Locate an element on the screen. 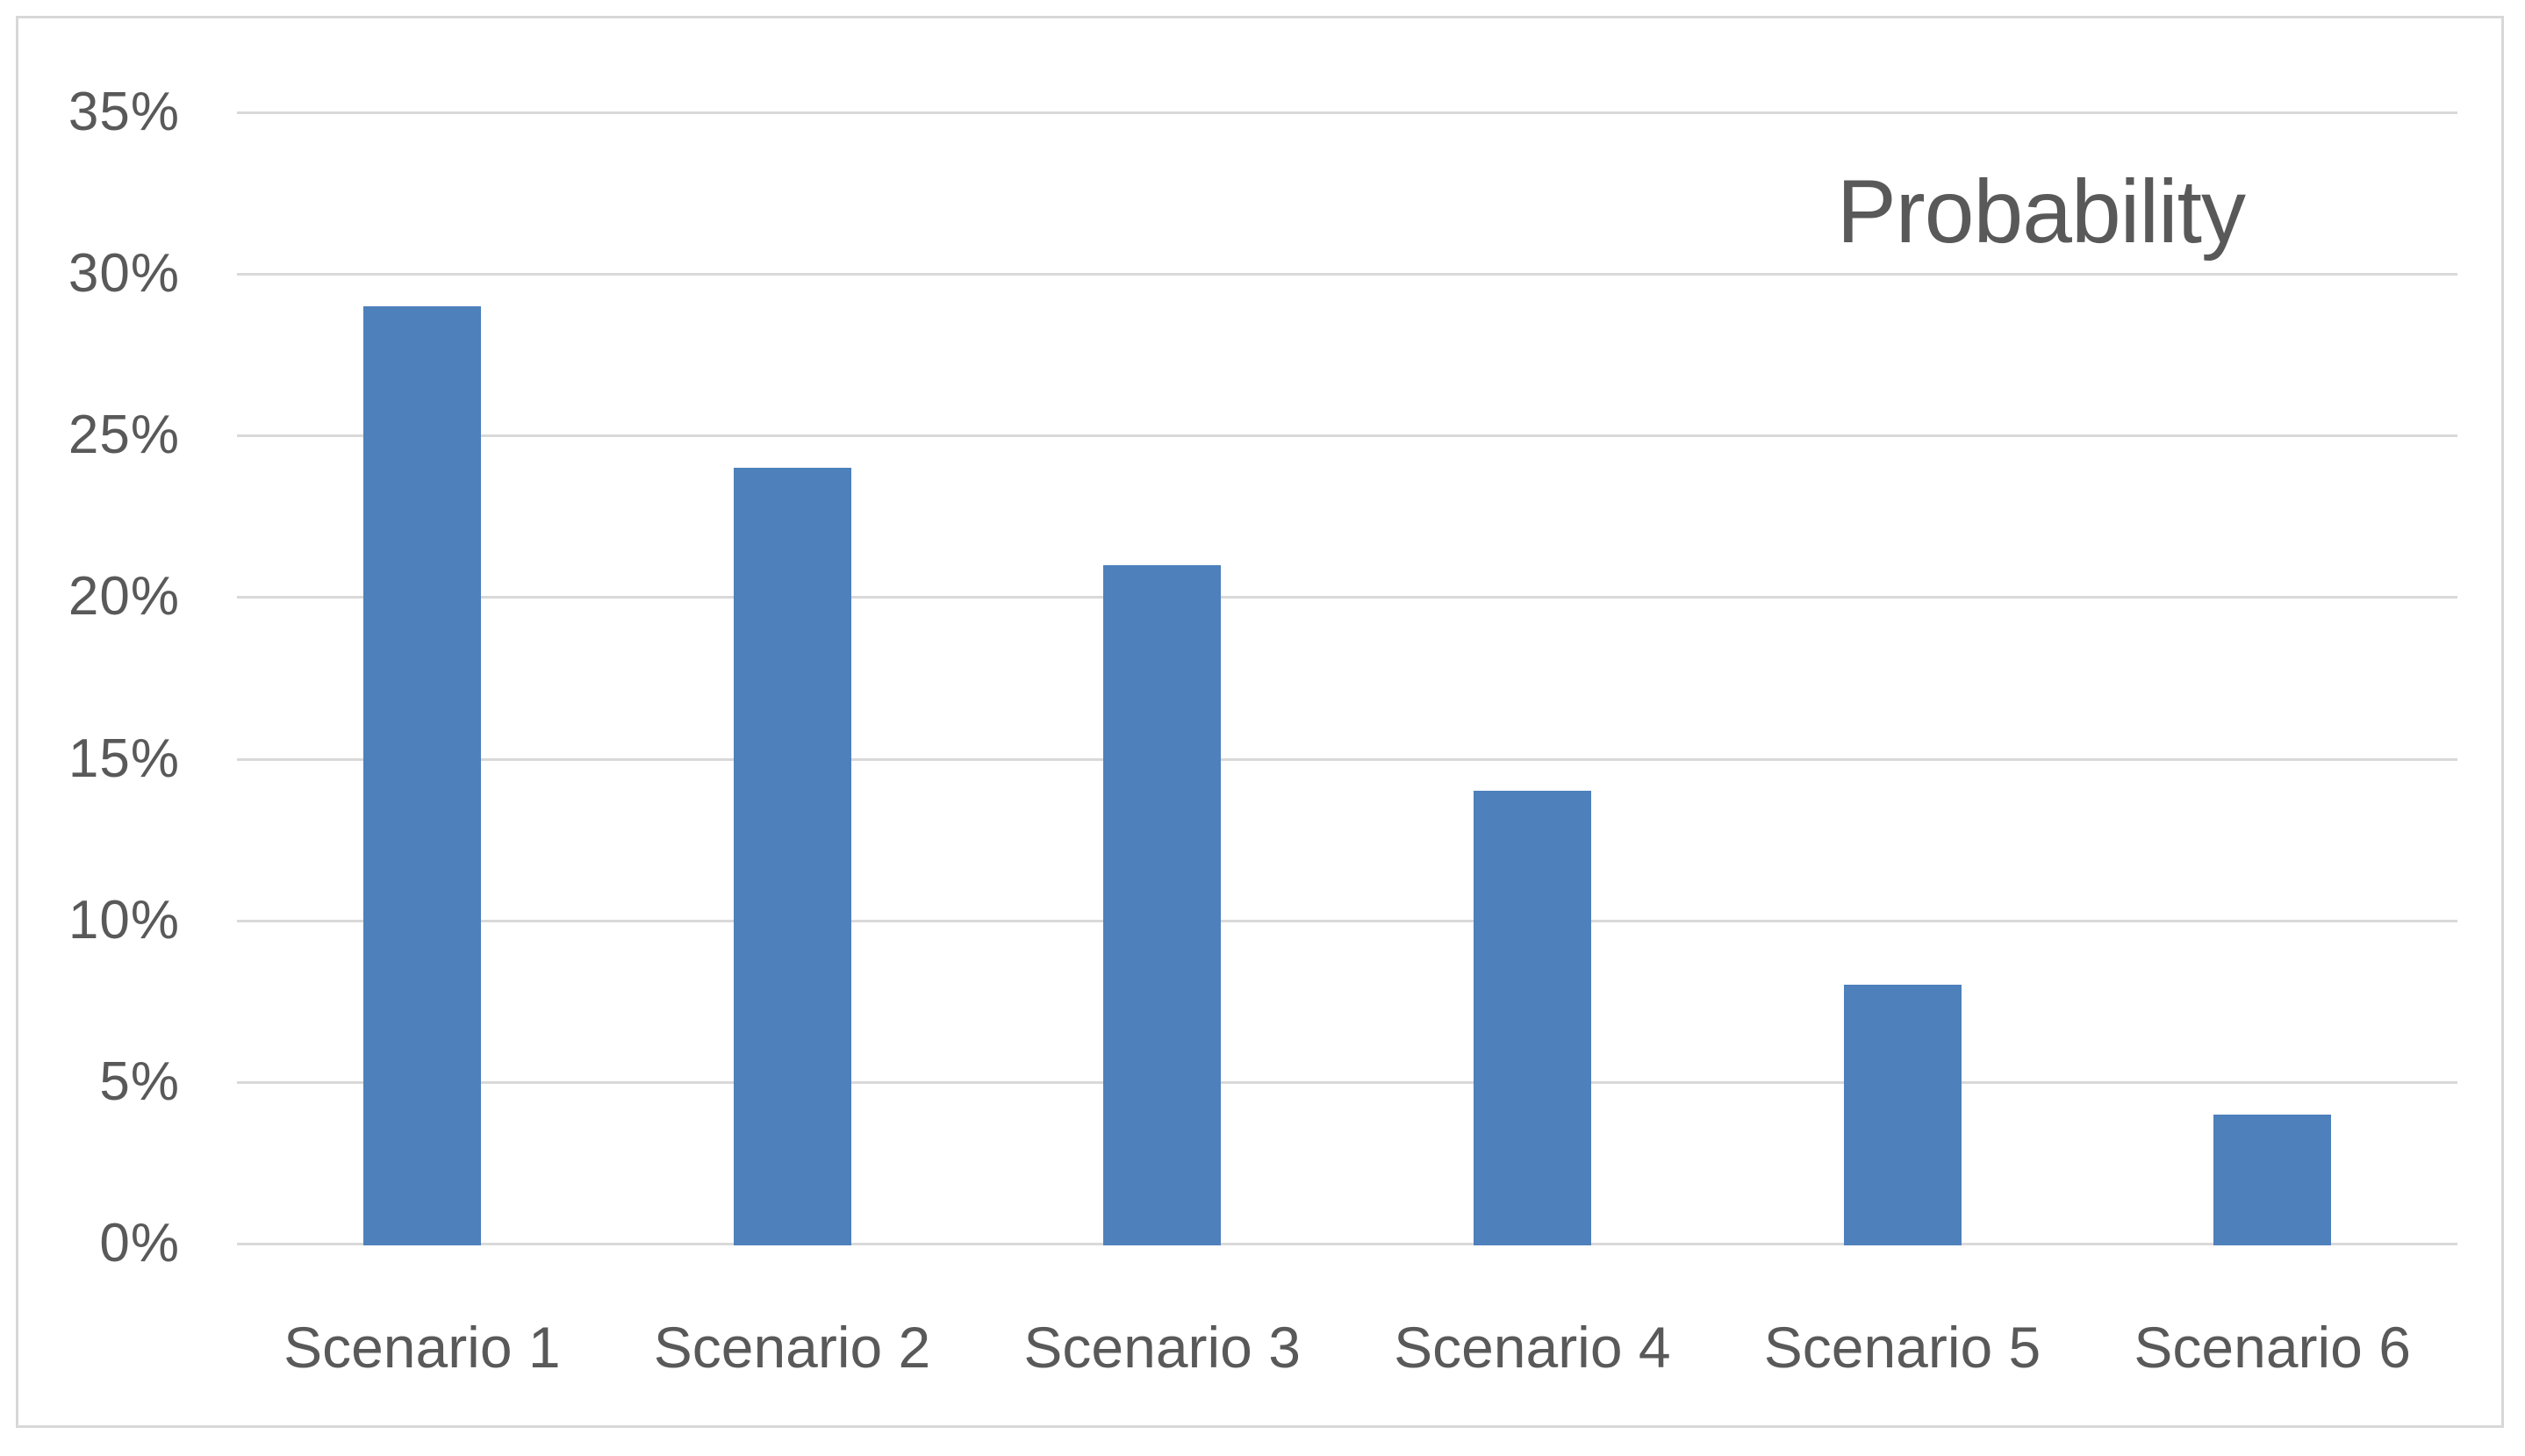  gridline-30% is located at coordinates (1347, 274).